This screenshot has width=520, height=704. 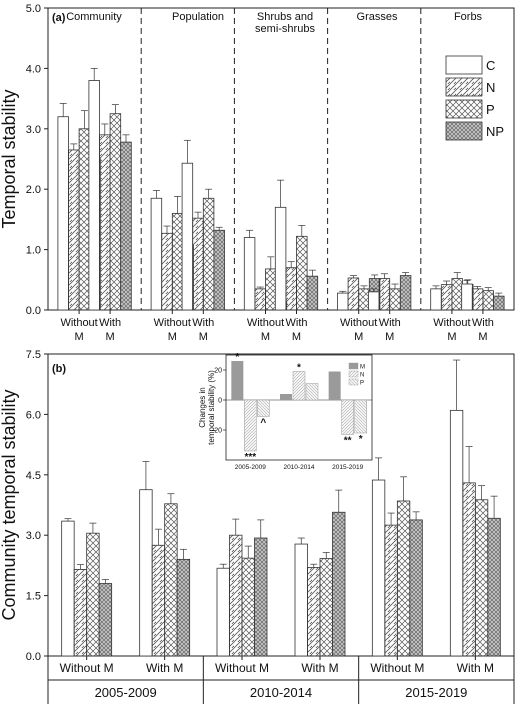 I want to click on y-tick-label: 0.0, so click(x=33, y=657).